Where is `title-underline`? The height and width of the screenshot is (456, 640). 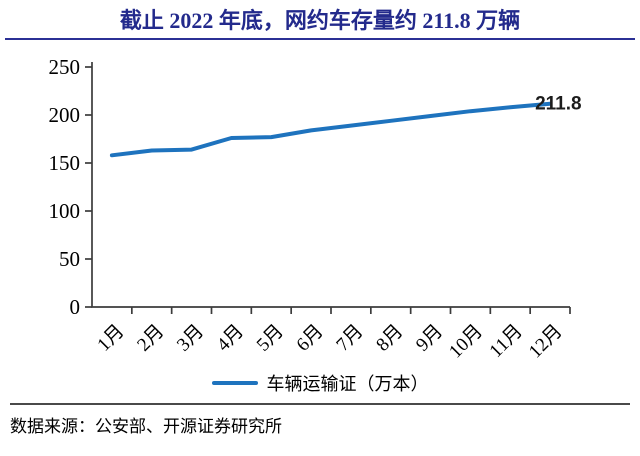 title-underline is located at coordinates (320, 38).